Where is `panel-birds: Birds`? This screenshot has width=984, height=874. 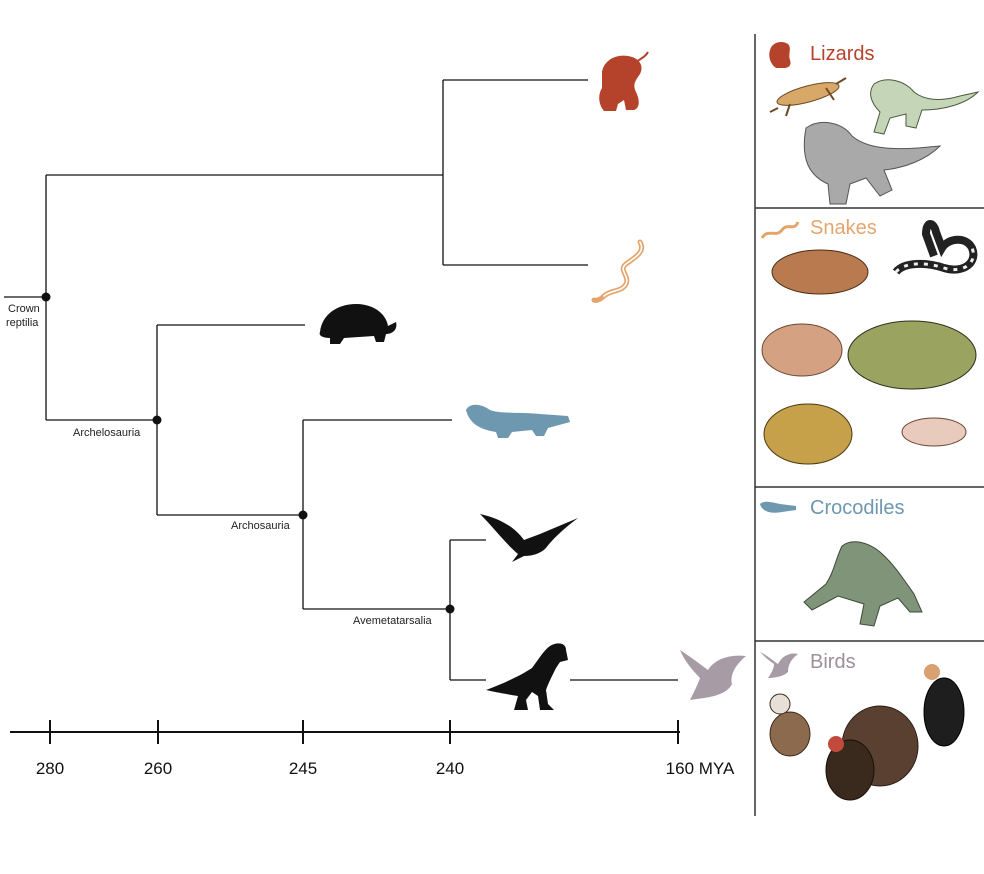
panel-birds: Birds is located at coordinates (862, 726).